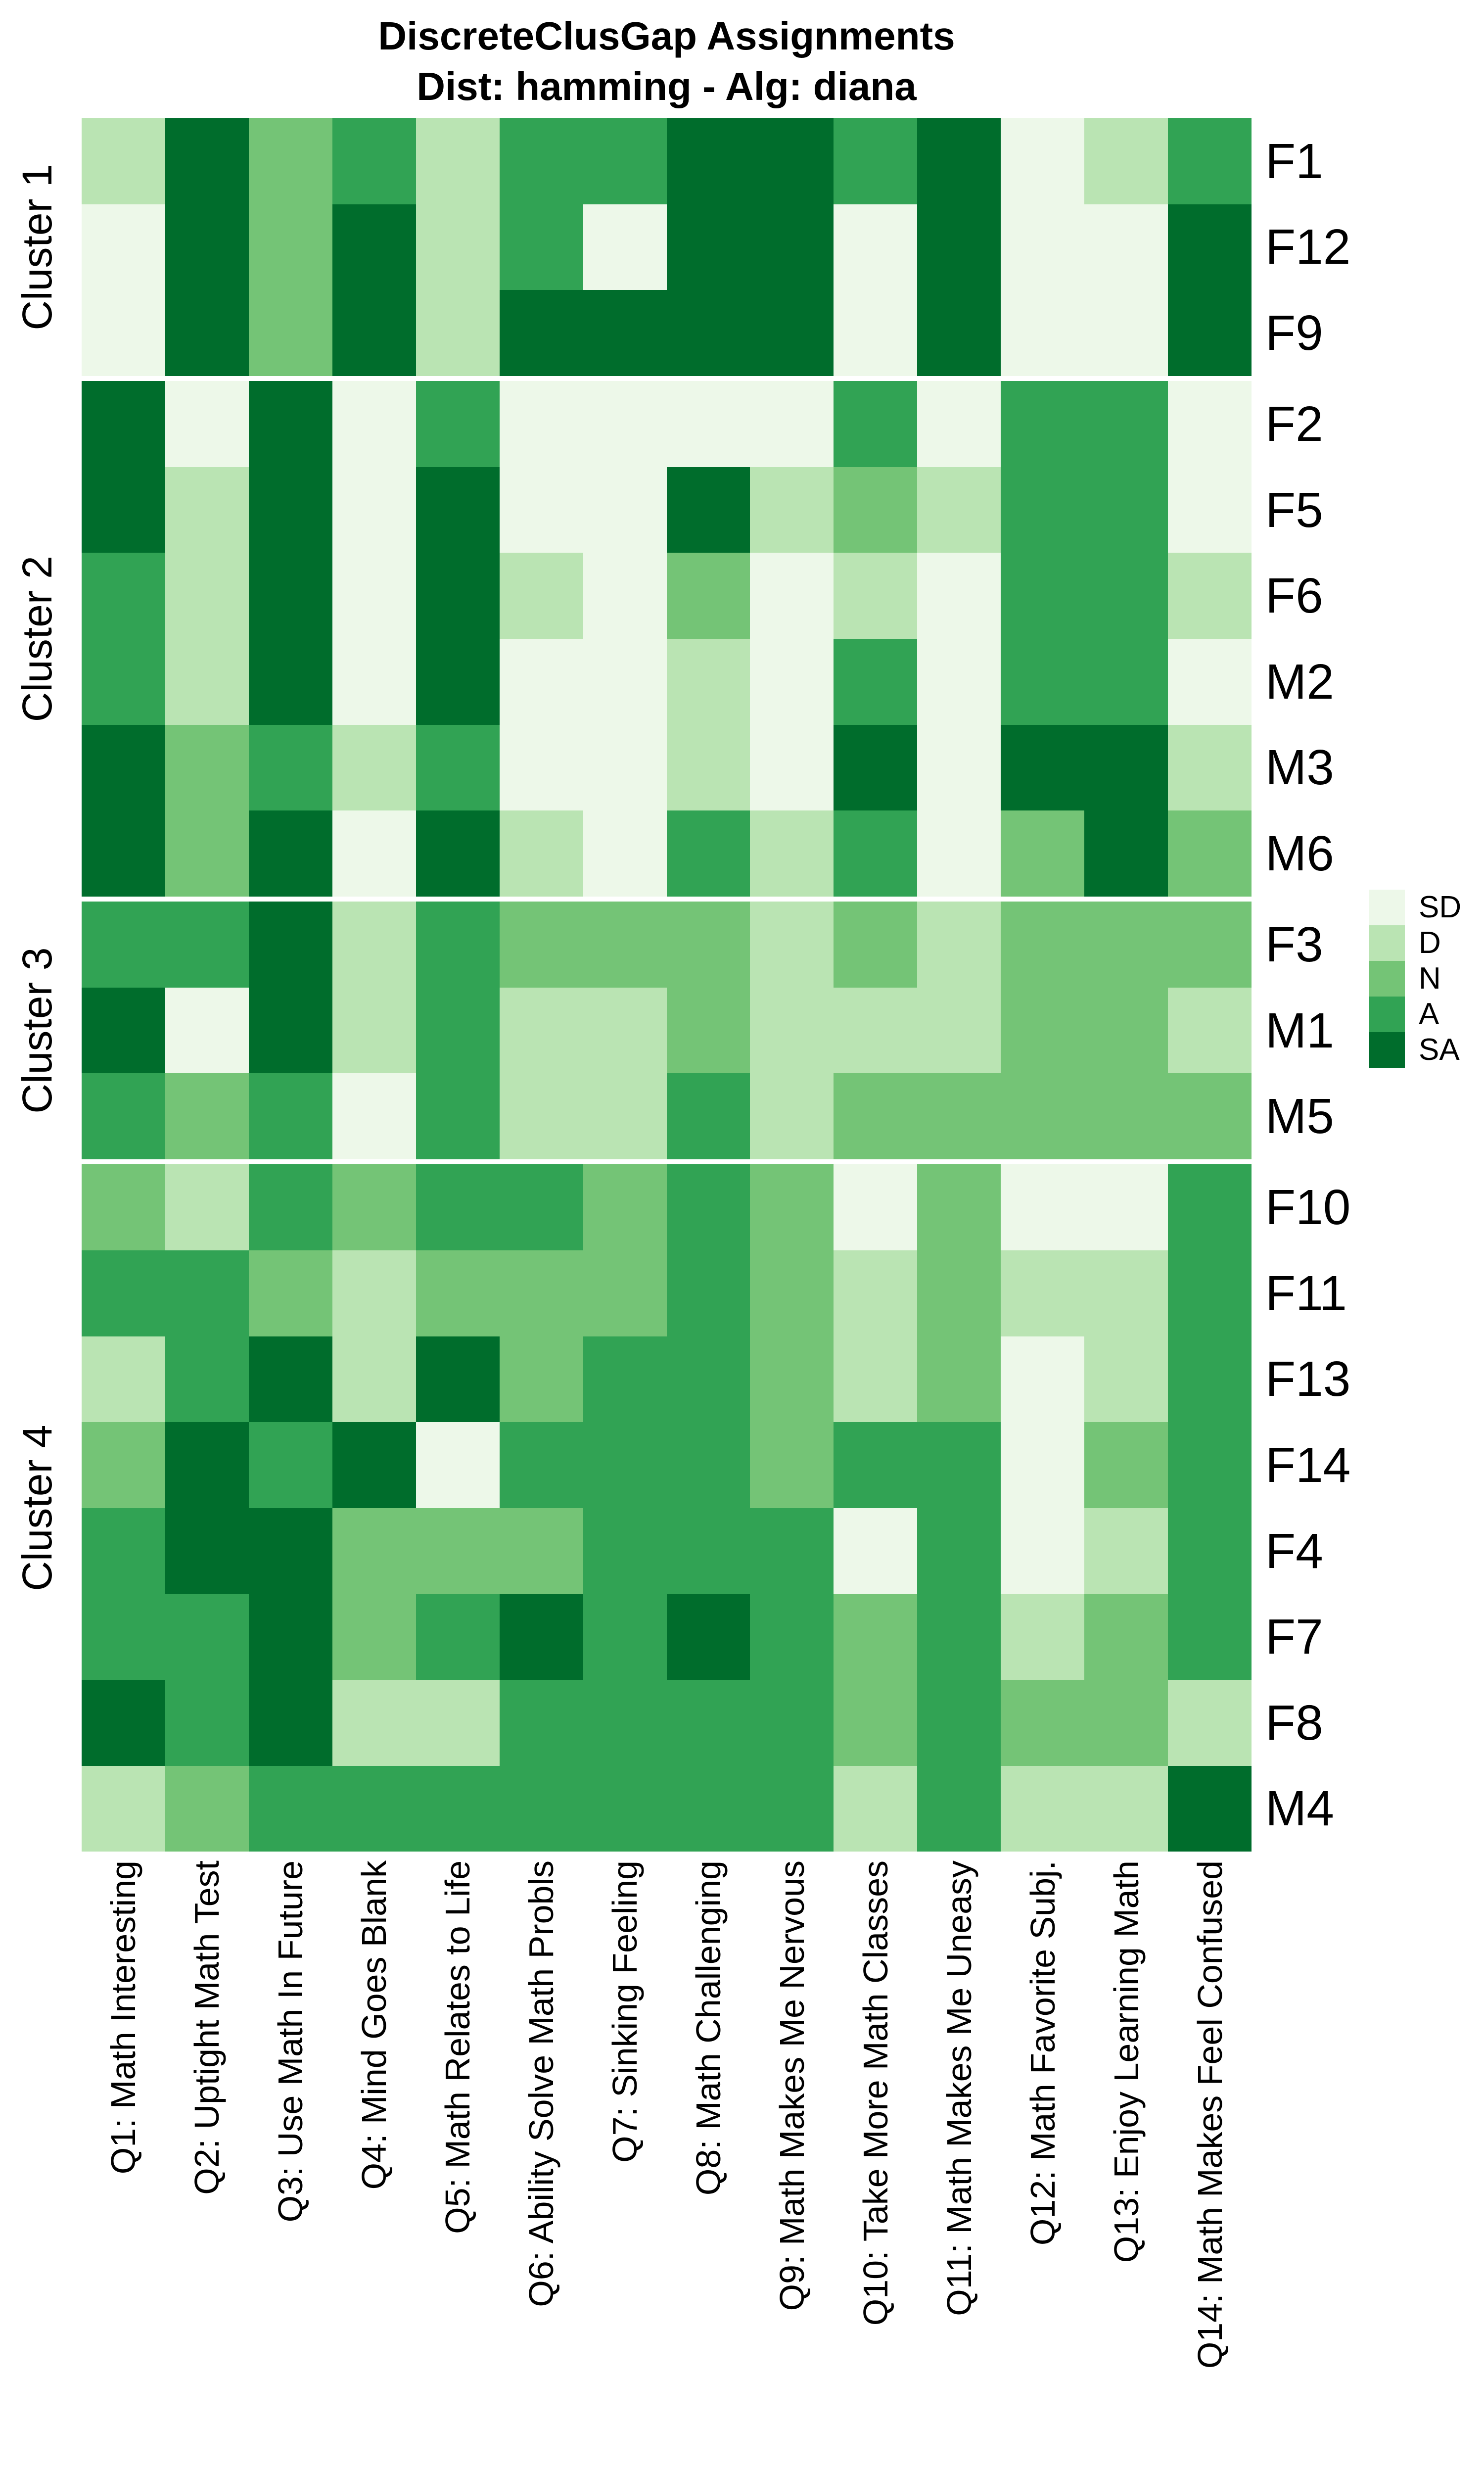 The width and height of the screenshot is (1484, 2474). What do you see at coordinates (1210, 945) in the screenshot?
I see `heatmap-cell-F3-Q14` at bounding box center [1210, 945].